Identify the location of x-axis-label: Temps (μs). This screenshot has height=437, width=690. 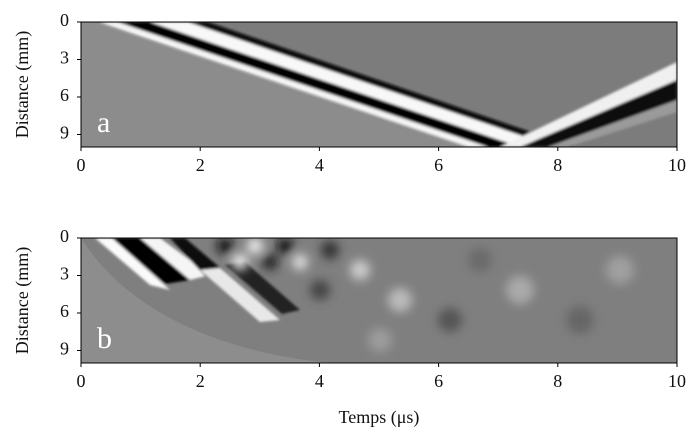
(379, 417).